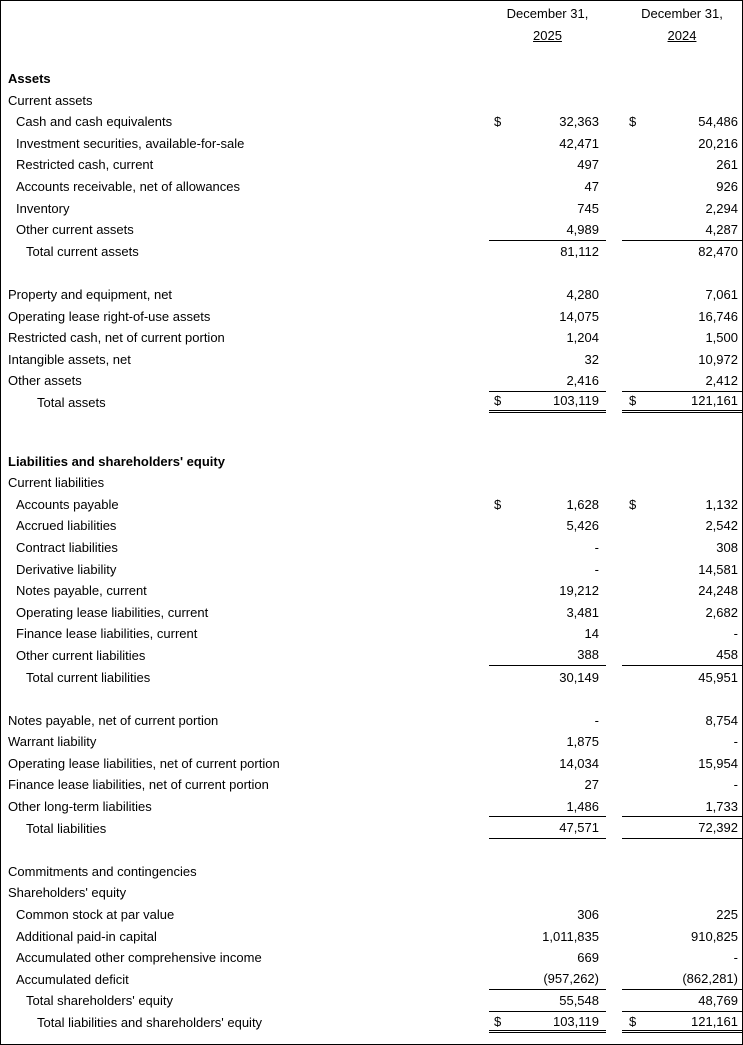 This screenshot has width=743, height=1045. What do you see at coordinates (371, 360) in the screenshot?
I see `table-row: Intangible assets, net 32 10,972` at bounding box center [371, 360].